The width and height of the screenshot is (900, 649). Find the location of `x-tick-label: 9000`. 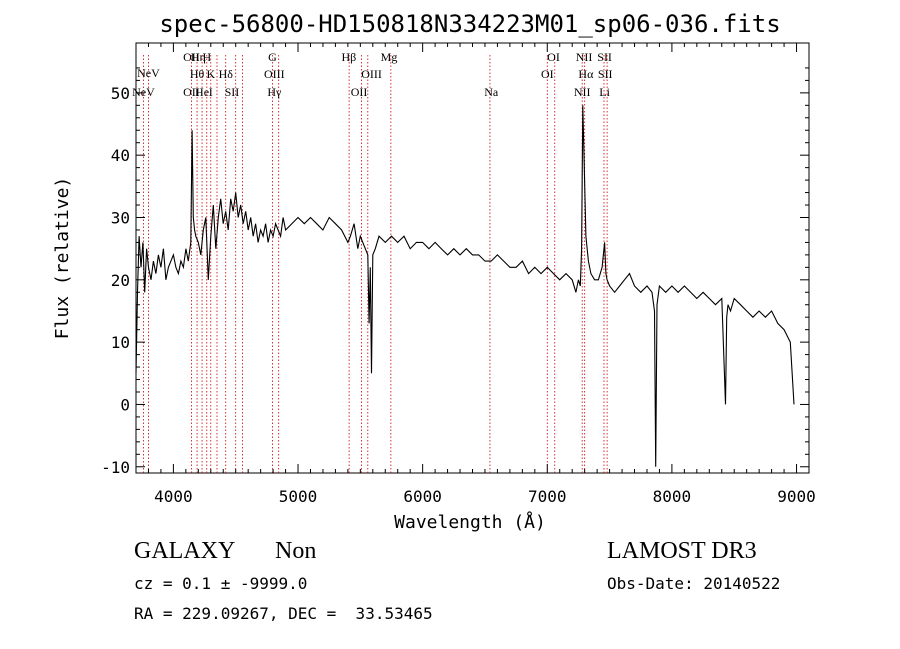

x-tick-label: 9000 is located at coordinates (796, 496).